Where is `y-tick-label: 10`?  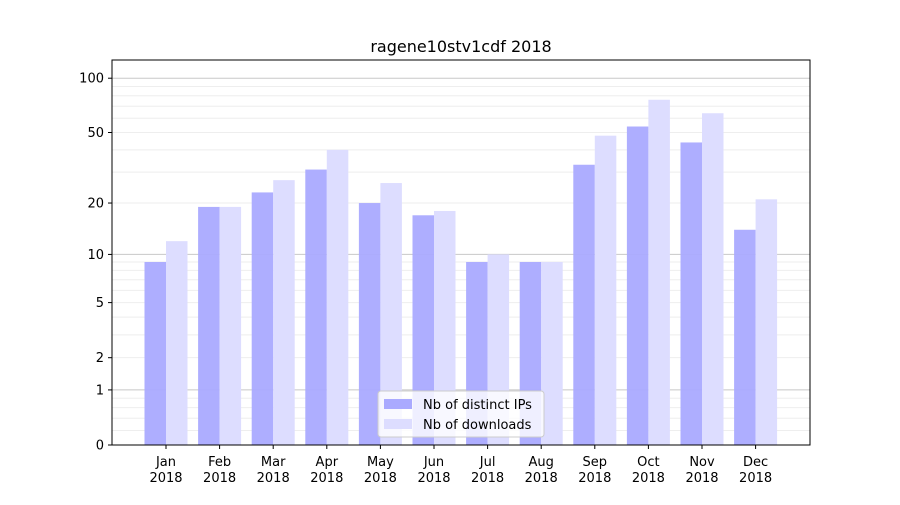
y-tick-label: 10 is located at coordinates (95, 255).